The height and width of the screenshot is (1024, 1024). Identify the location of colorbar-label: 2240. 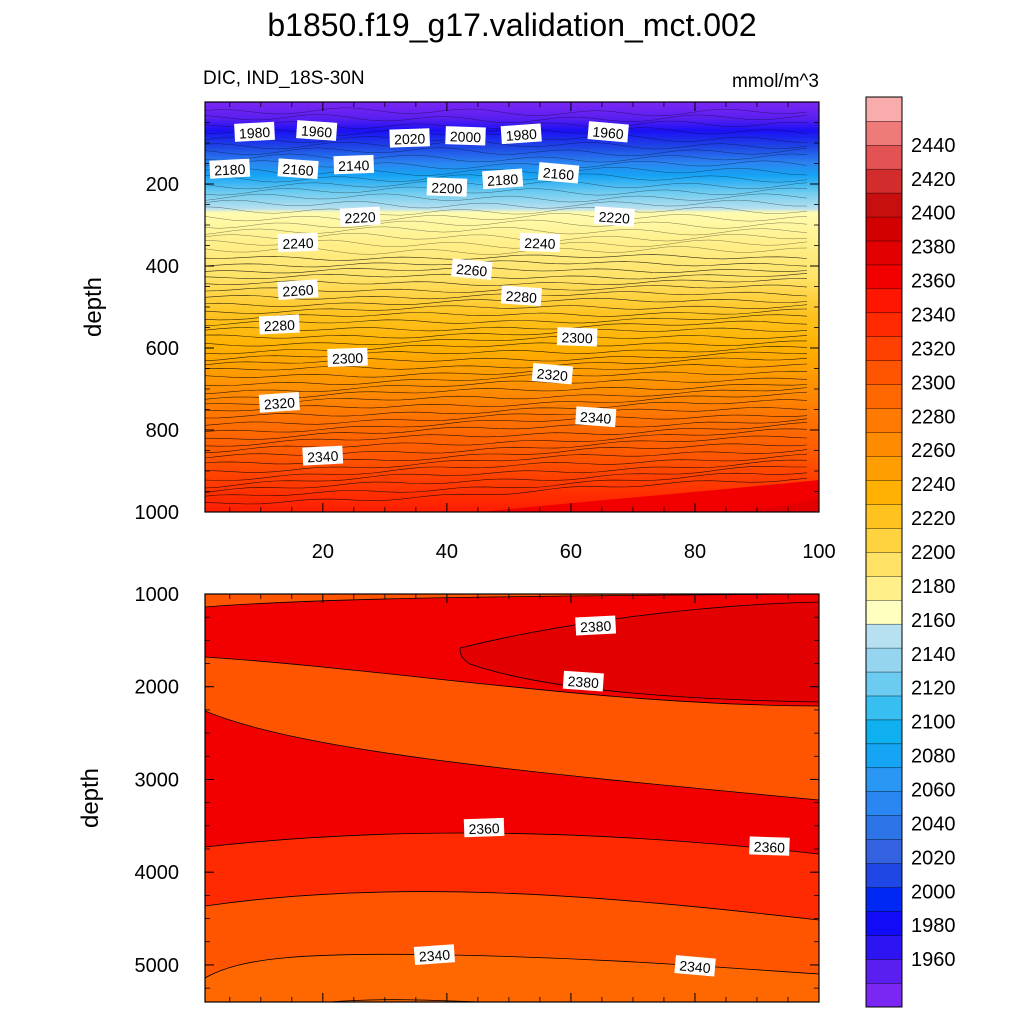
(933, 485).